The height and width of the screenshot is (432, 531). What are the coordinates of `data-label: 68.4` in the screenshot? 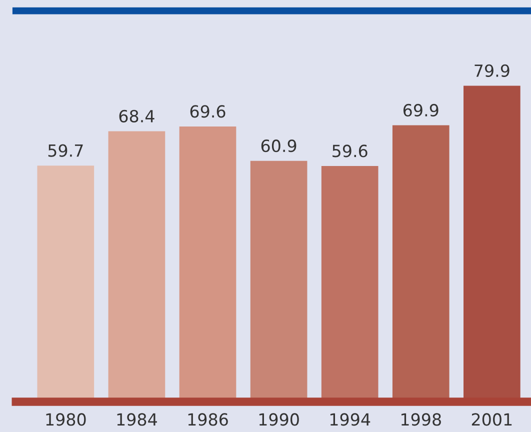 It's located at (136, 116).